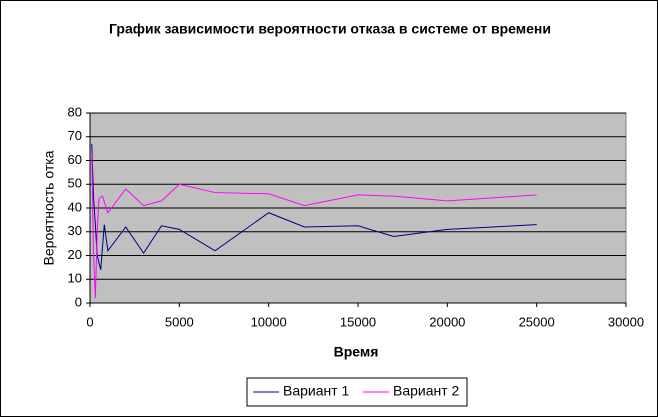 The image size is (658, 417). What do you see at coordinates (75, 111) in the screenshot?
I see `y-tick-label: 80` at bounding box center [75, 111].